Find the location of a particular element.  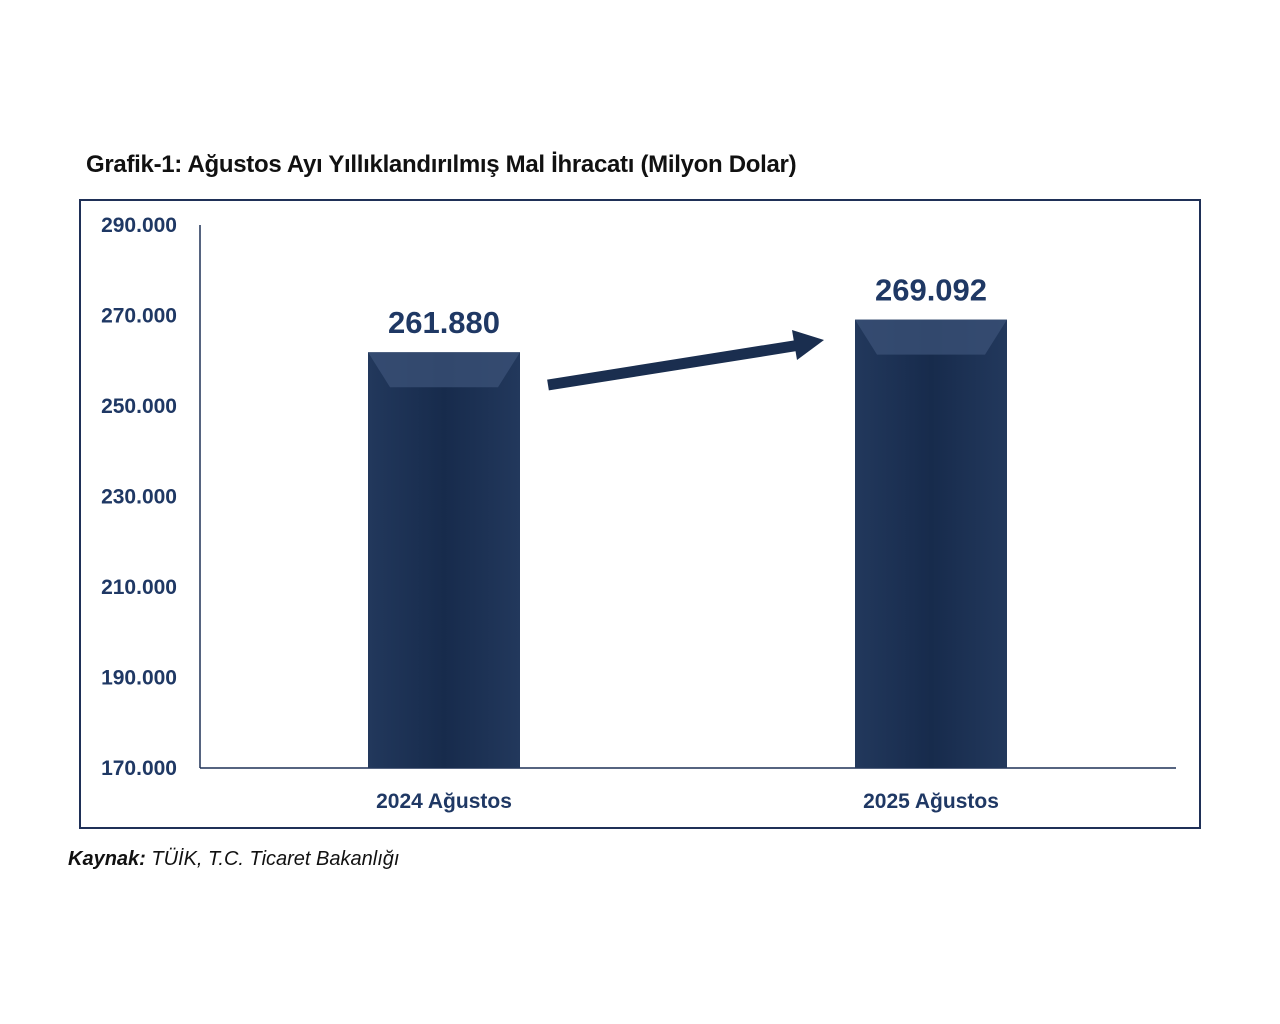

bar-value-label: 261.880 is located at coordinates (444, 322).